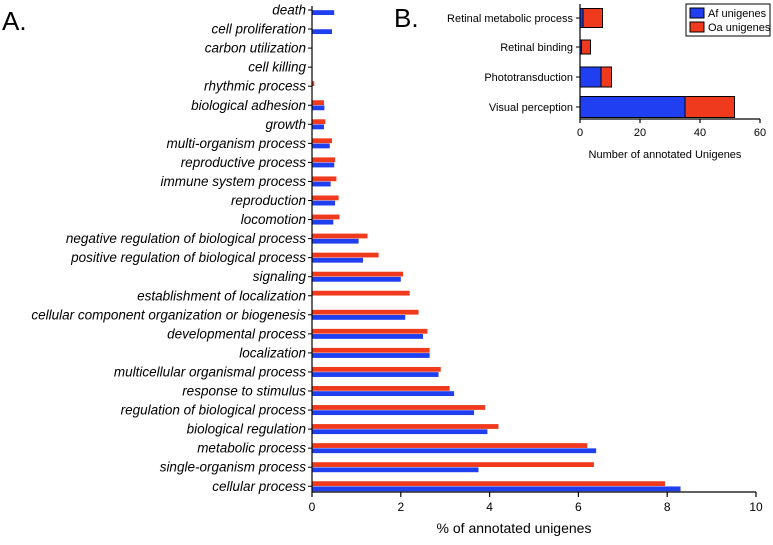 The height and width of the screenshot is (545, 773). What do you see at coordinates (365, 312) in the screenshot?
I see `bar-red-cellular-component-organization-or-biogenesis` at bounding box center [365, 312].